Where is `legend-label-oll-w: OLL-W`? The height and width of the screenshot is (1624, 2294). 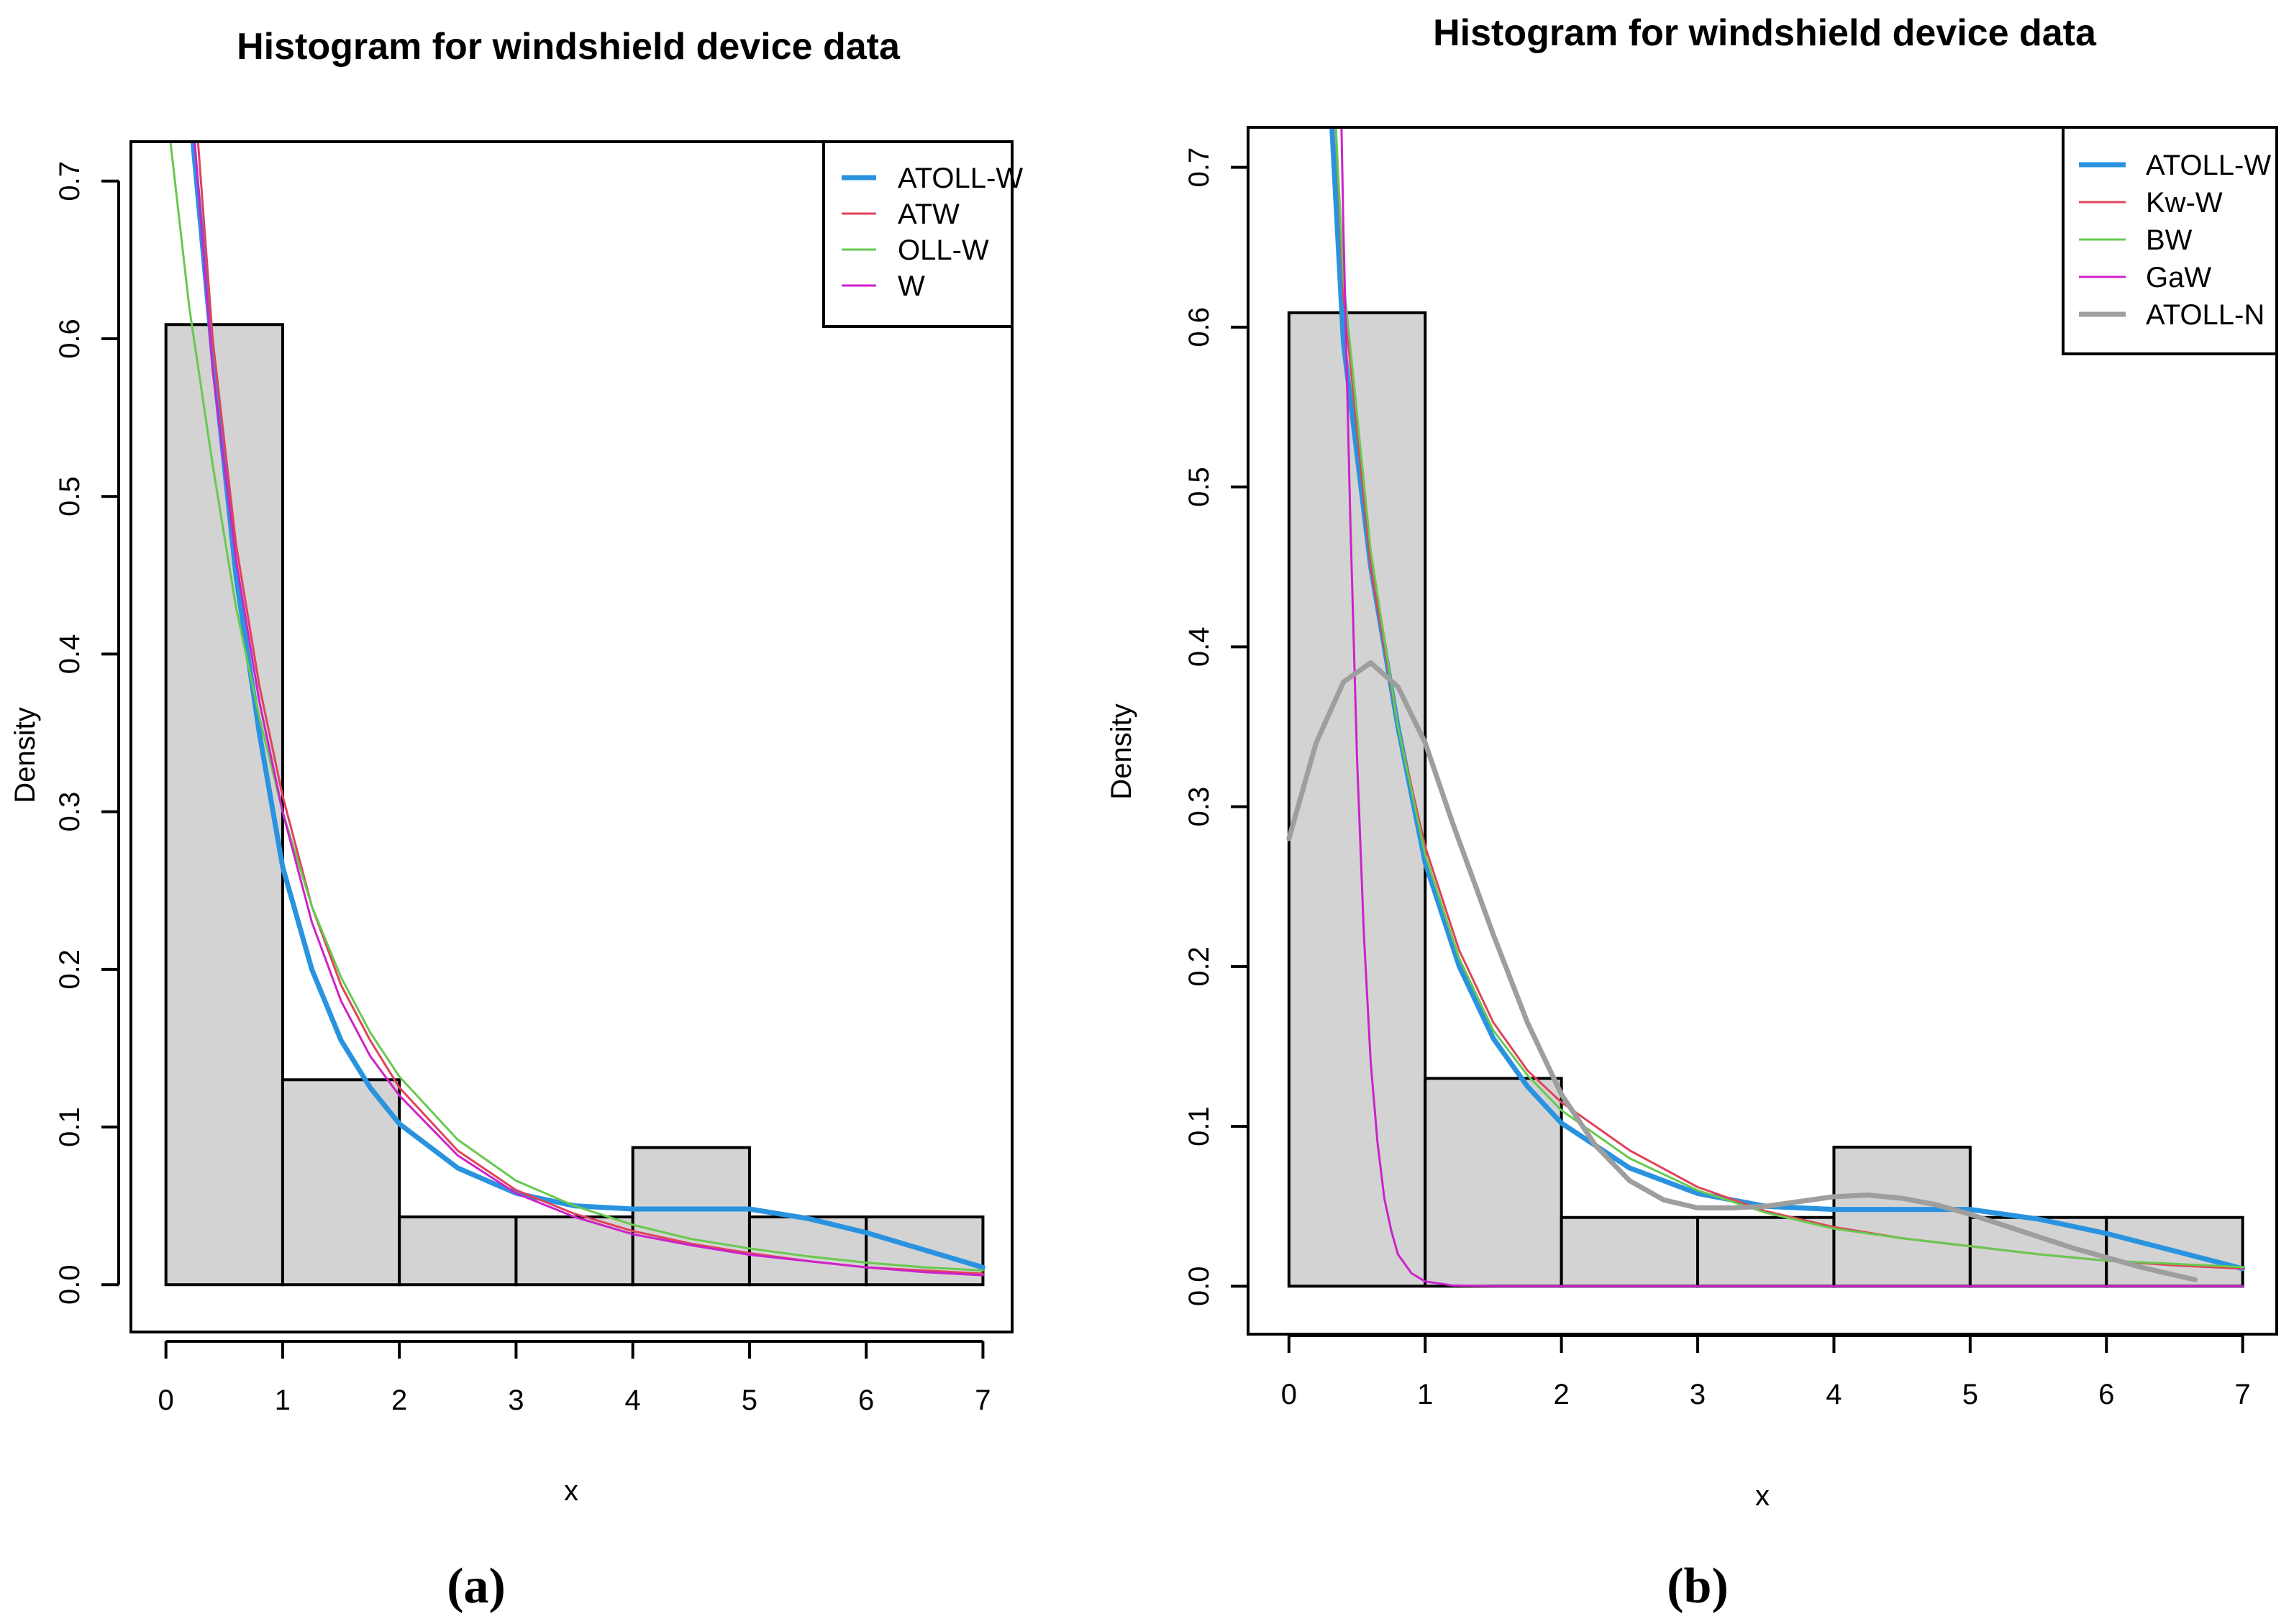
legend-label-oll-w: OLL-W is located at coordinates (943, 250).